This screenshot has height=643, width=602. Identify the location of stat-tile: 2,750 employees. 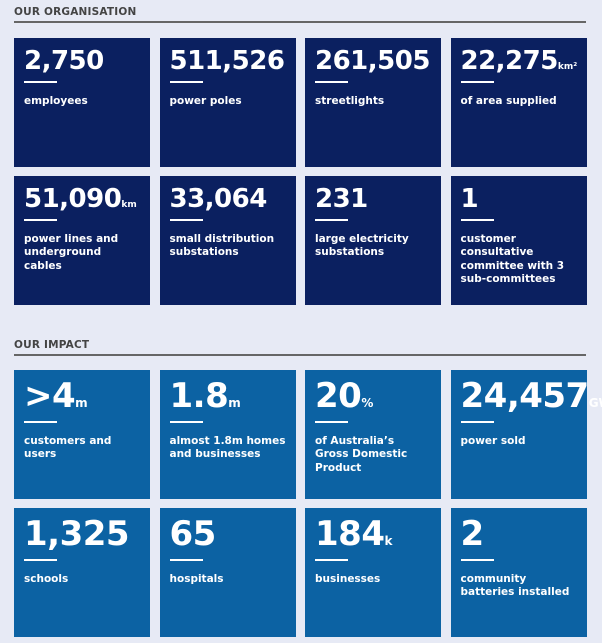
(82, 102).